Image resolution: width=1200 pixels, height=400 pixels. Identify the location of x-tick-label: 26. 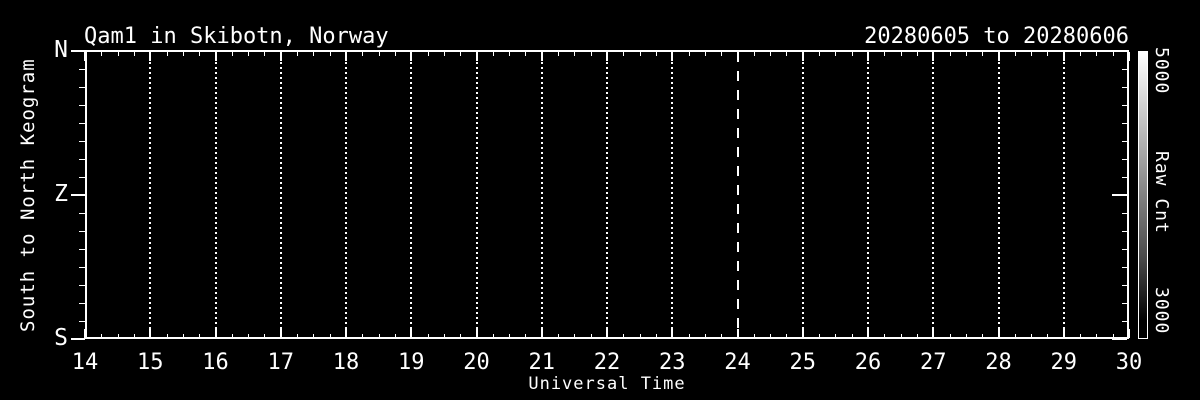
(868, 362).